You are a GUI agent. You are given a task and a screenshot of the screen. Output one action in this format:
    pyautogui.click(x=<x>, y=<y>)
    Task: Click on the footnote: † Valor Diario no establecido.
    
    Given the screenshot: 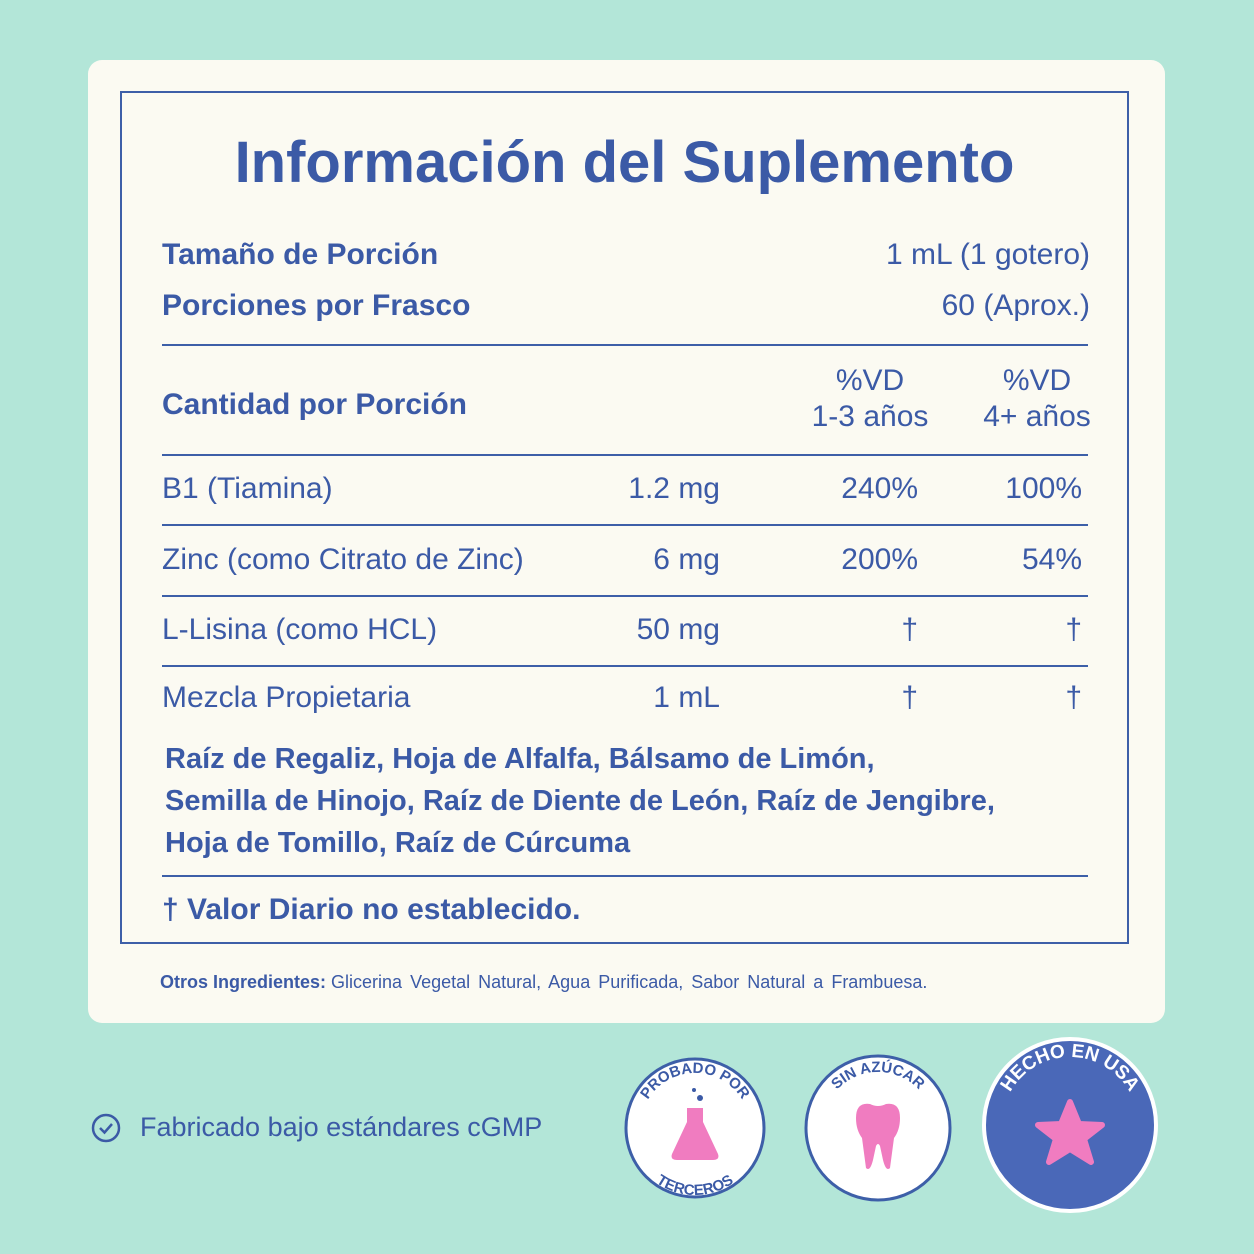 What is the action you would take?
    pyautogui.click(x=371, y=909)
    